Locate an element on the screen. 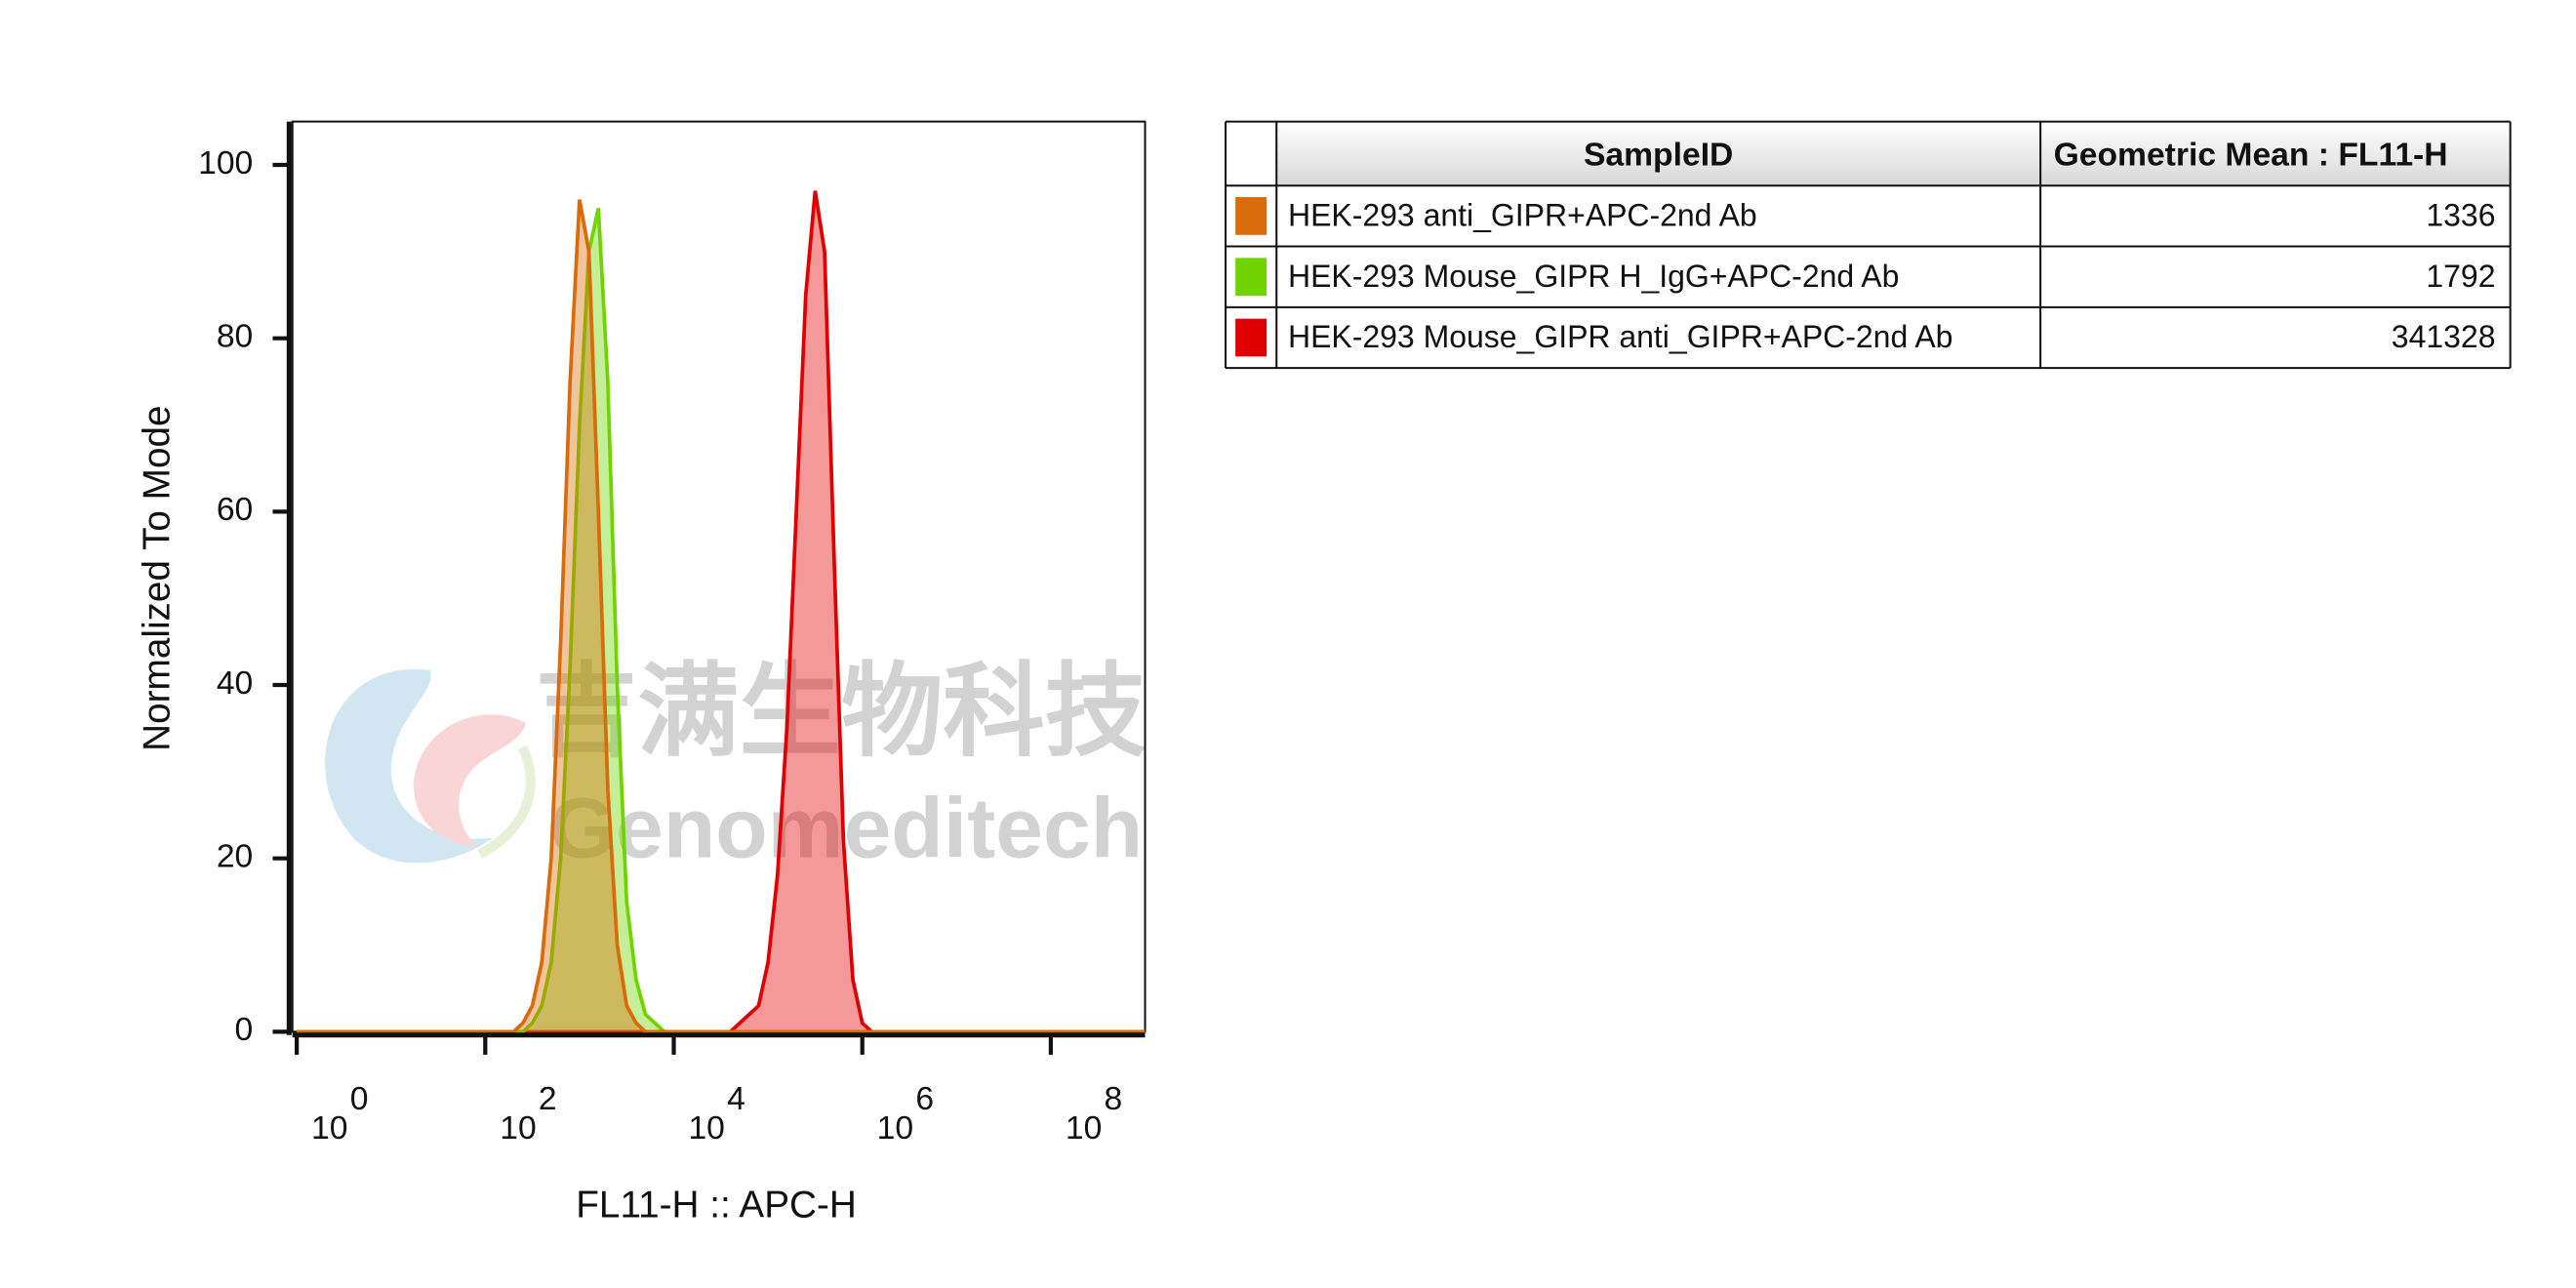 The height and width of the screenshot is (1288, 2576). x-axis-title: FL11-H :: APC-H is located at coordinates (716, 1206).